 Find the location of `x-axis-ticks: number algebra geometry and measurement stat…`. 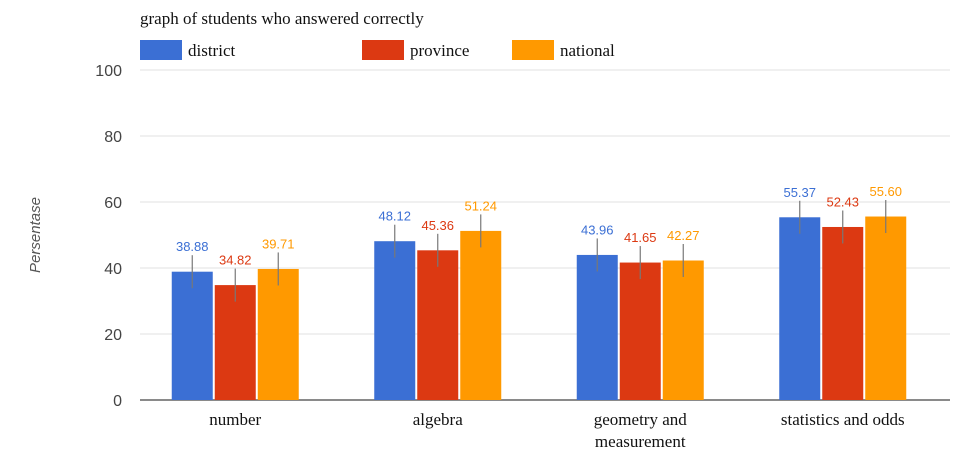

x-axis-ticks: number algebra geometry and measurement stat… is located at coordinates (556, 430).